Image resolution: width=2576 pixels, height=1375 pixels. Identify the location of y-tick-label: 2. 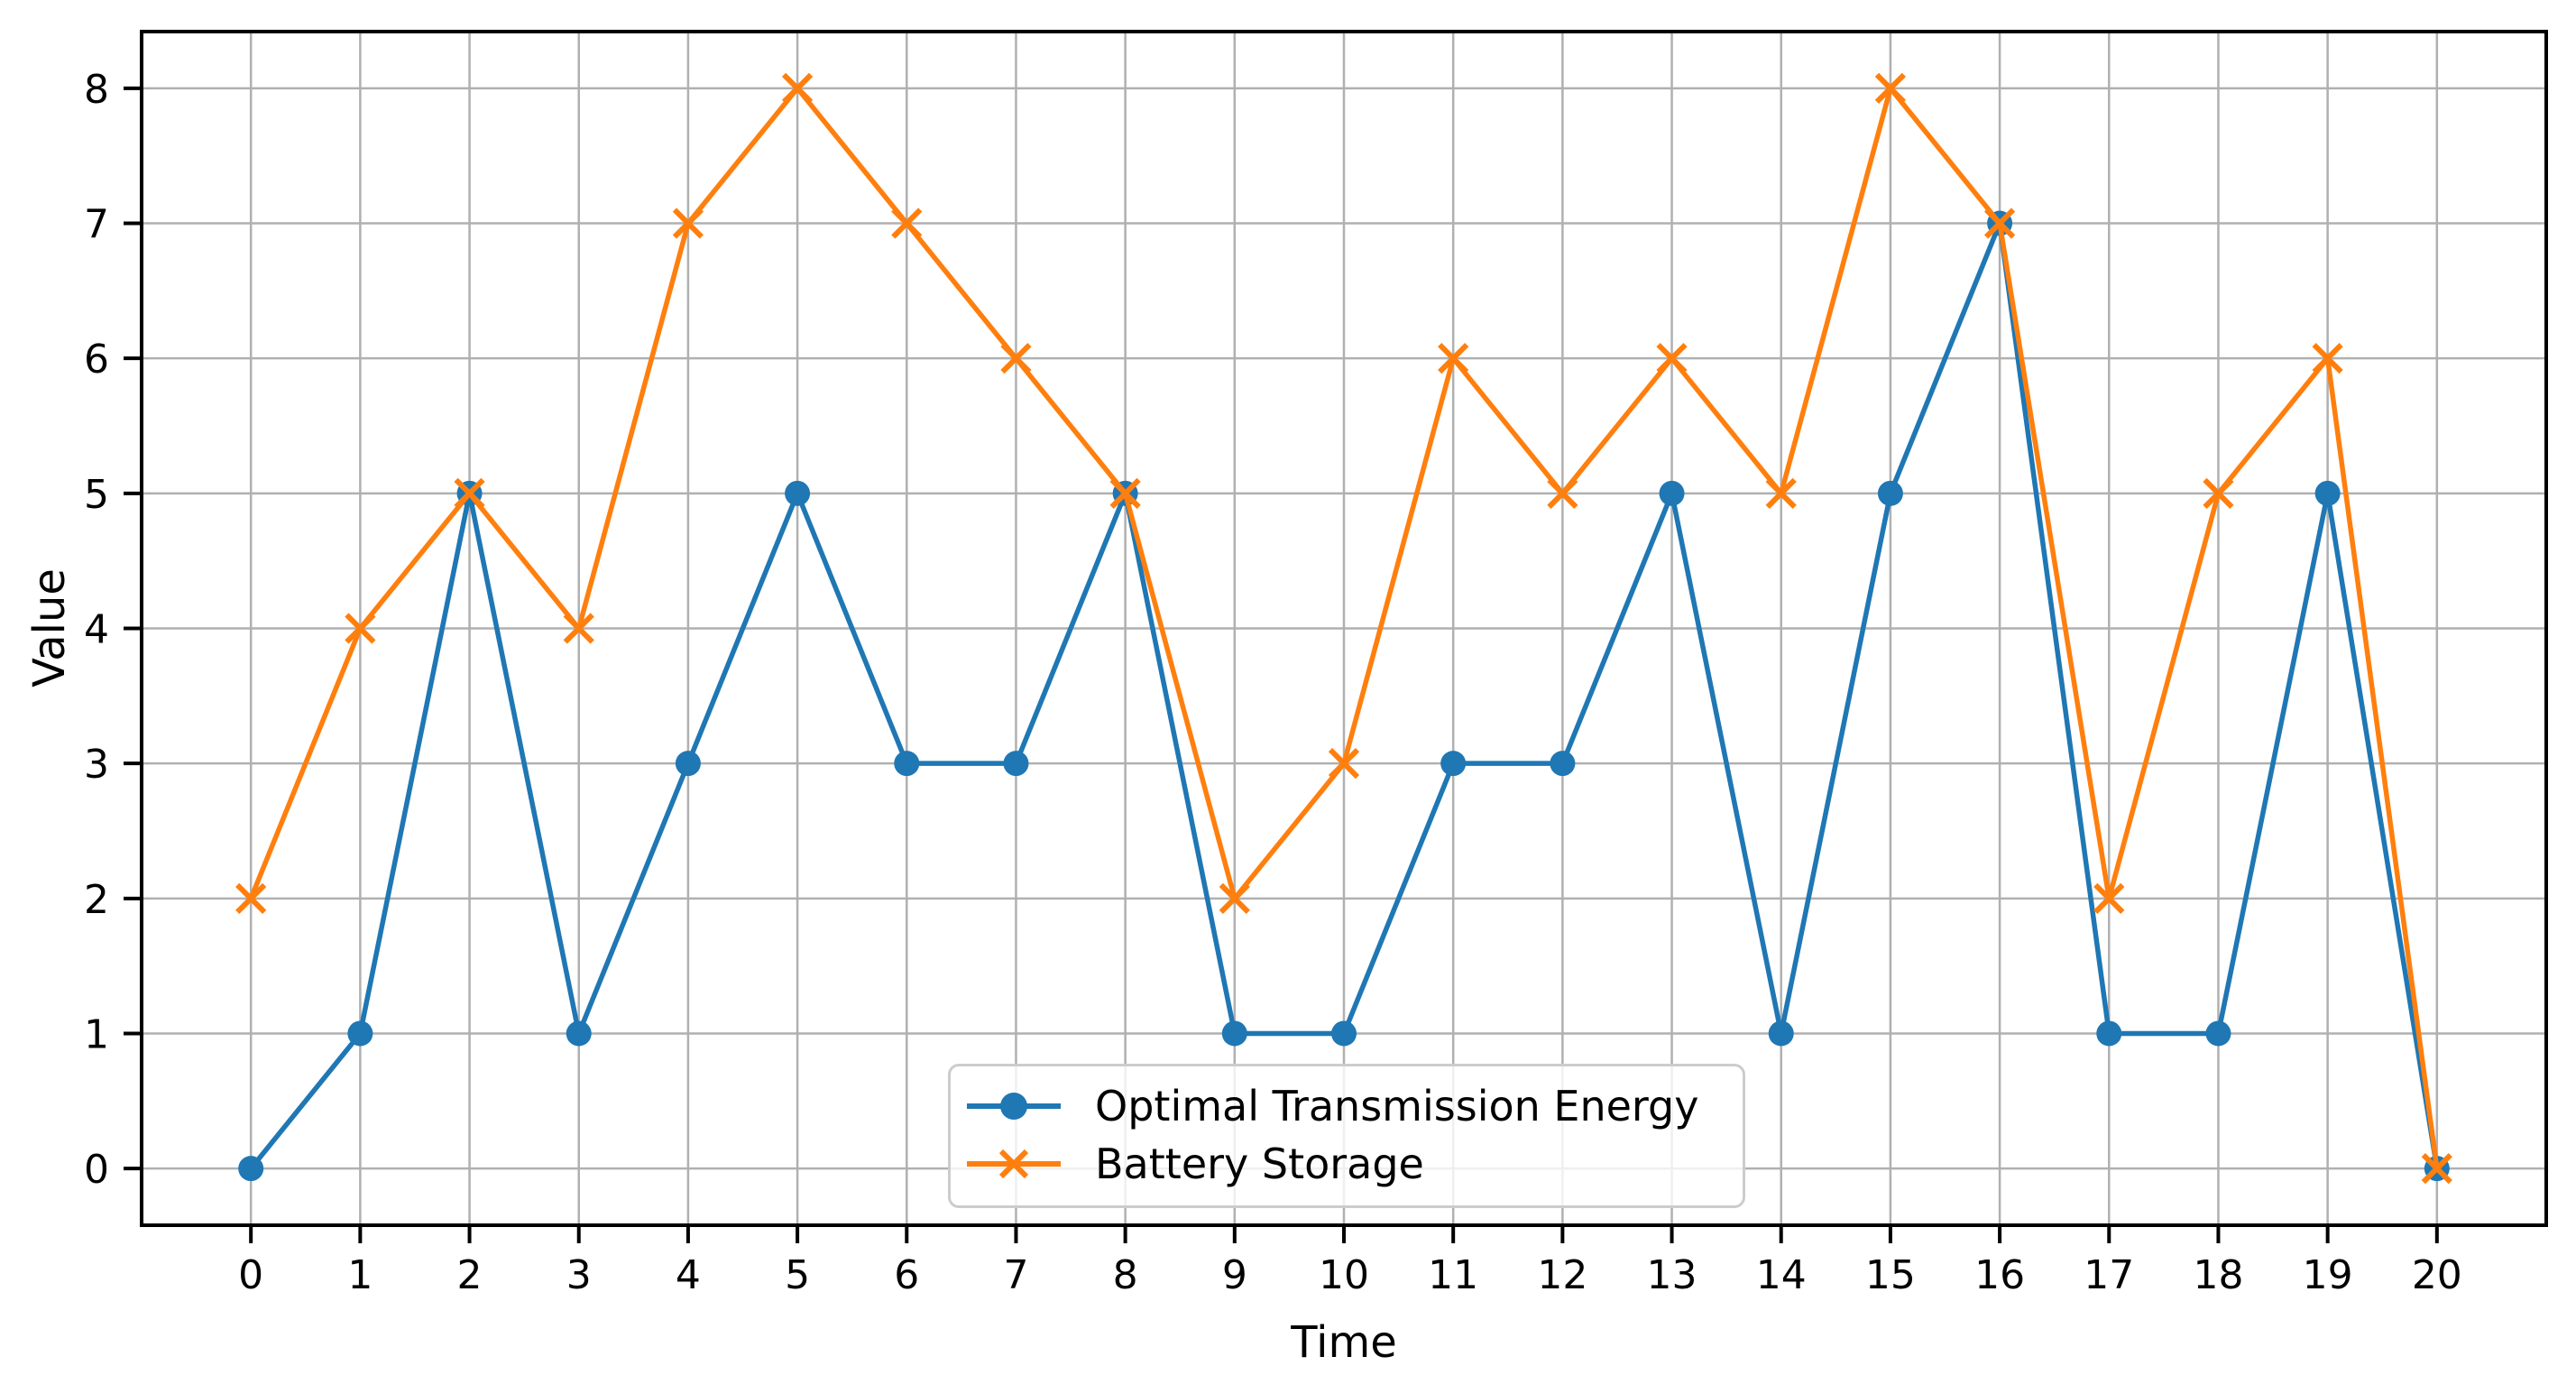
(96, 900).